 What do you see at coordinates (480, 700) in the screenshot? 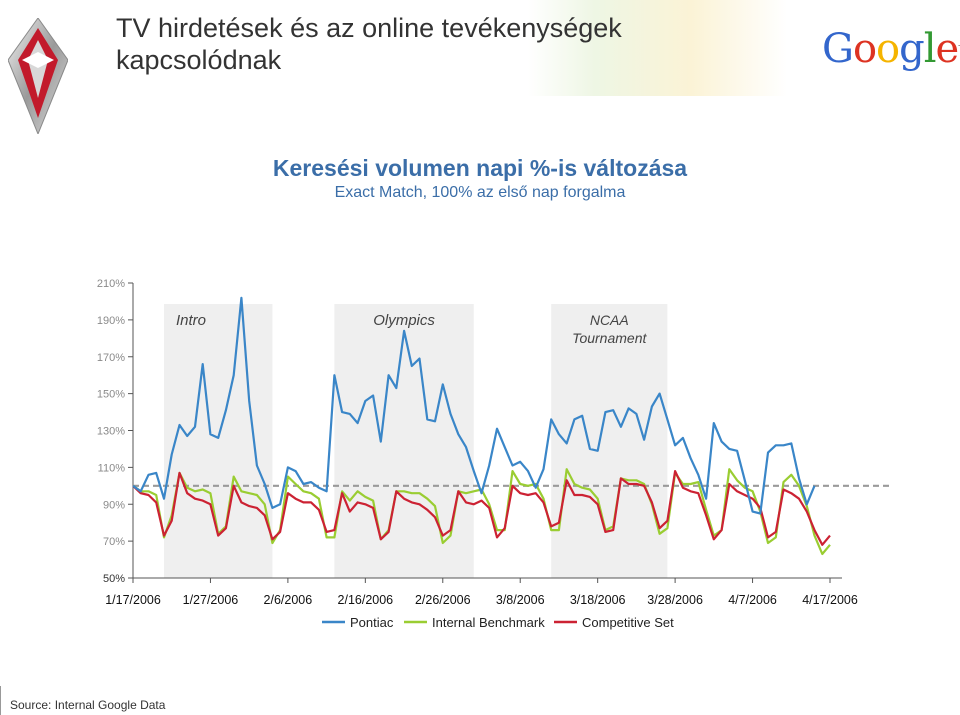
I see `footer-frame` at bounding box center [480, 700].